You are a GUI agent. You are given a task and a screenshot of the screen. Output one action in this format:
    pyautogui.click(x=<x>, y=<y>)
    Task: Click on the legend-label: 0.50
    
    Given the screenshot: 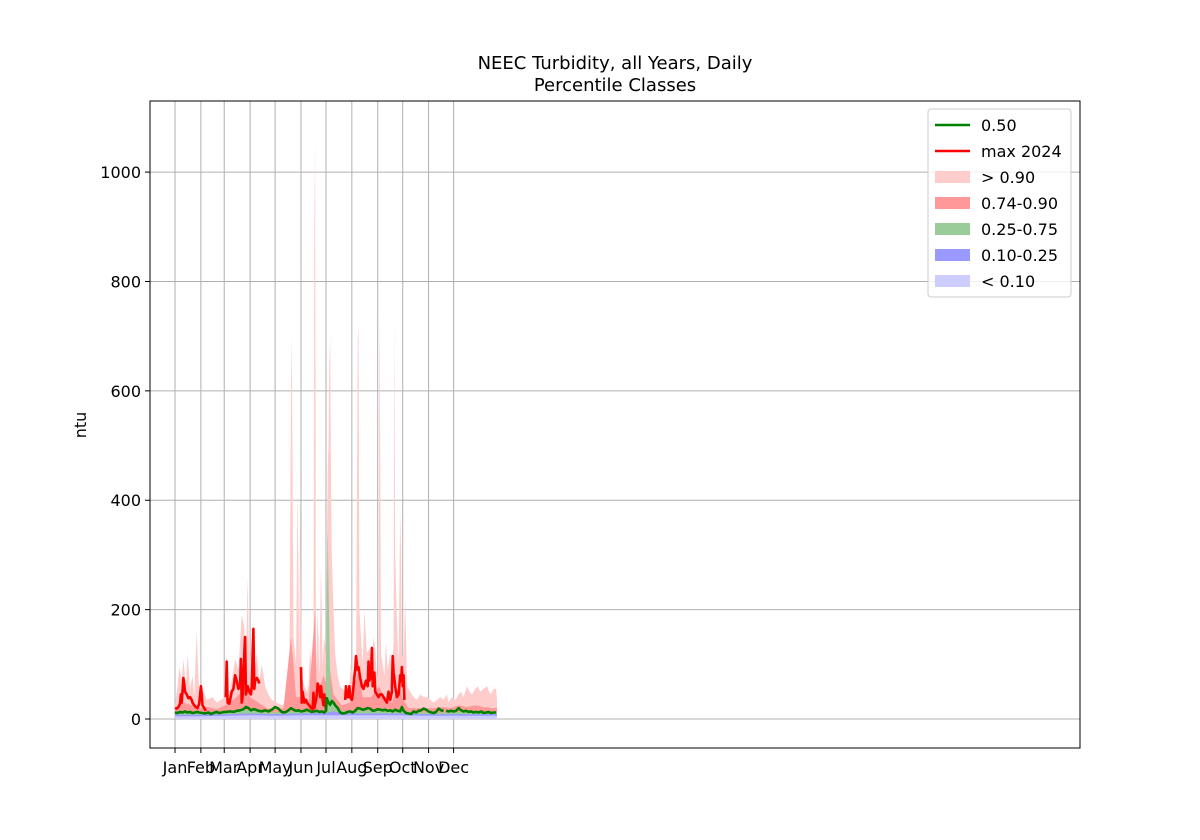 What is the action you would take?
    pyautogui.click(x=999, y=125)
    